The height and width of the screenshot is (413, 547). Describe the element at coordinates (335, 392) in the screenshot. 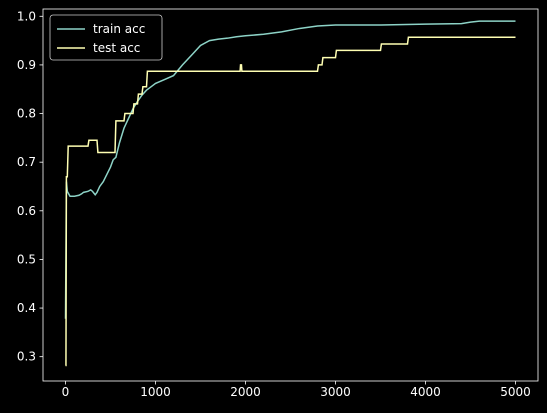

I see `x-tick-label: 3000` at that location.